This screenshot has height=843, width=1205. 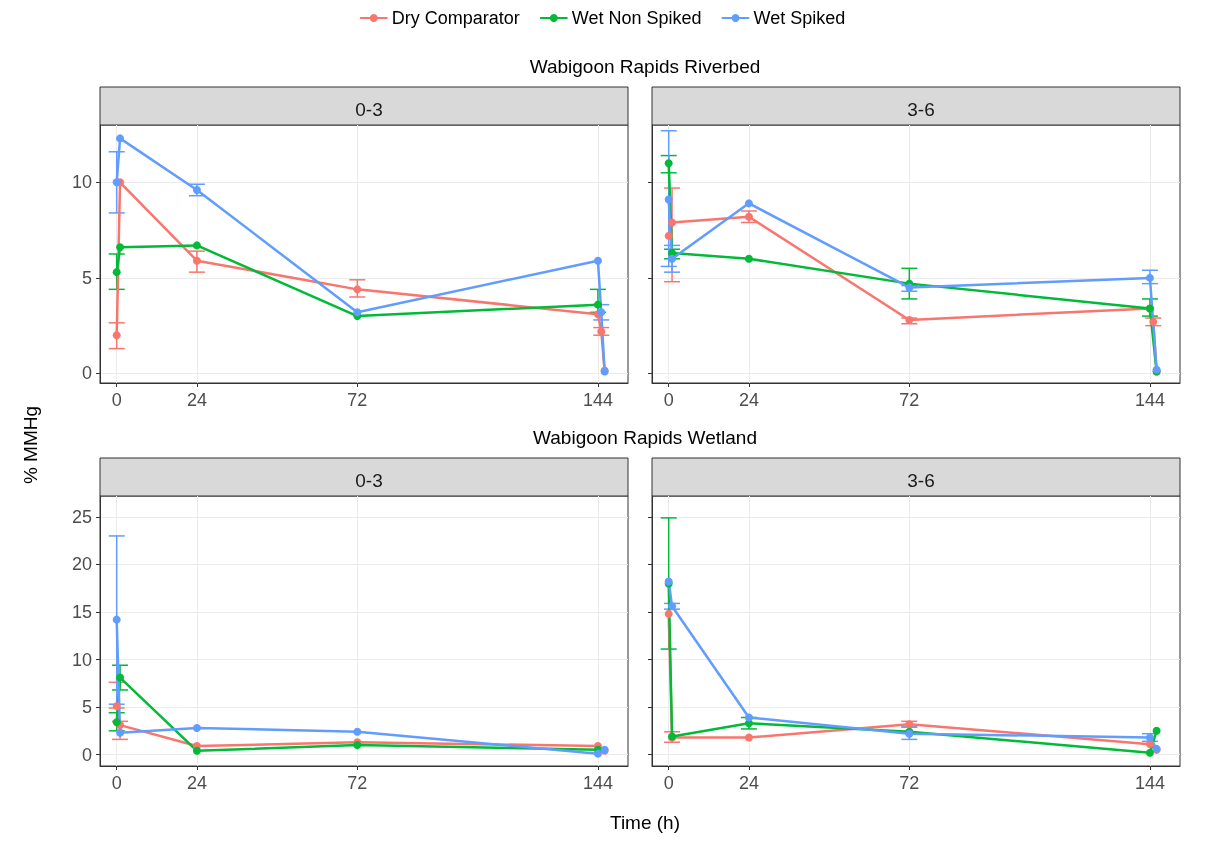 What do you see at coordinates (81, 564) in the screenshot?
I see `y-tick-label: 20` at bounding box center [81, 564].